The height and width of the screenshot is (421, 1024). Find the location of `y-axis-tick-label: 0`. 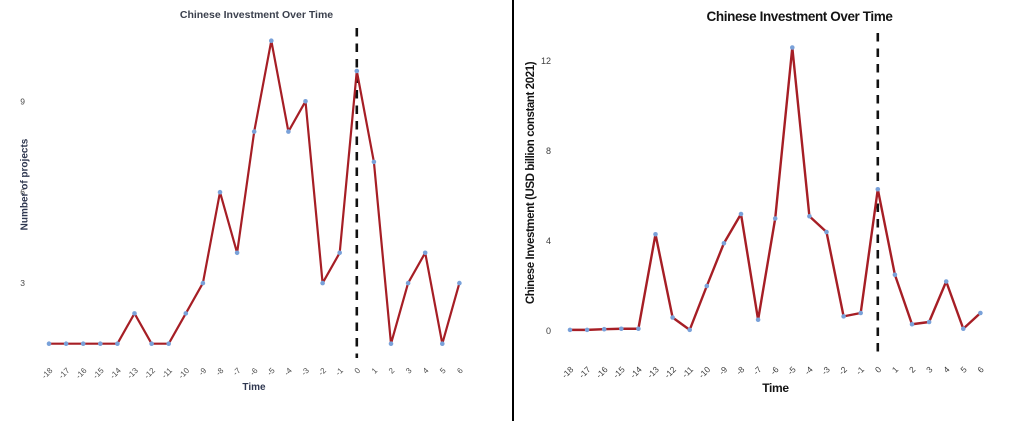

y-axis-tick-label: 0 is located at coordinates (548, 331).